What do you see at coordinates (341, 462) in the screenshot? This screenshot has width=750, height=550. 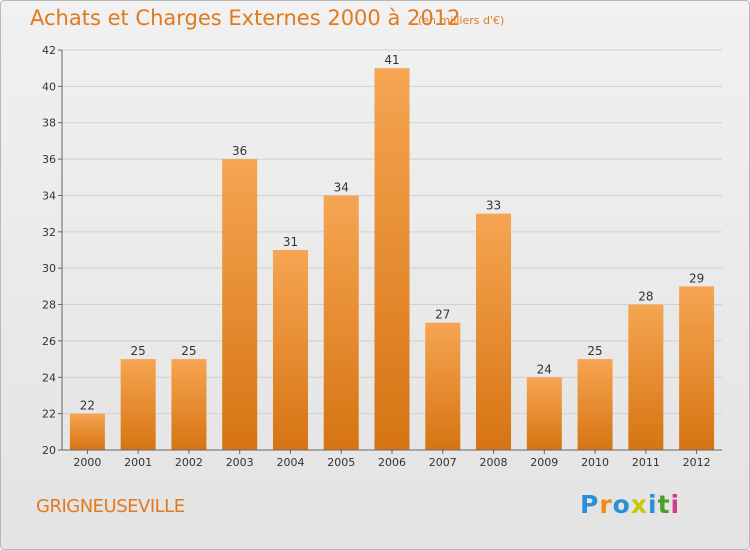 I see `x-tick-label: 2005` at bounding box center [341, 462].